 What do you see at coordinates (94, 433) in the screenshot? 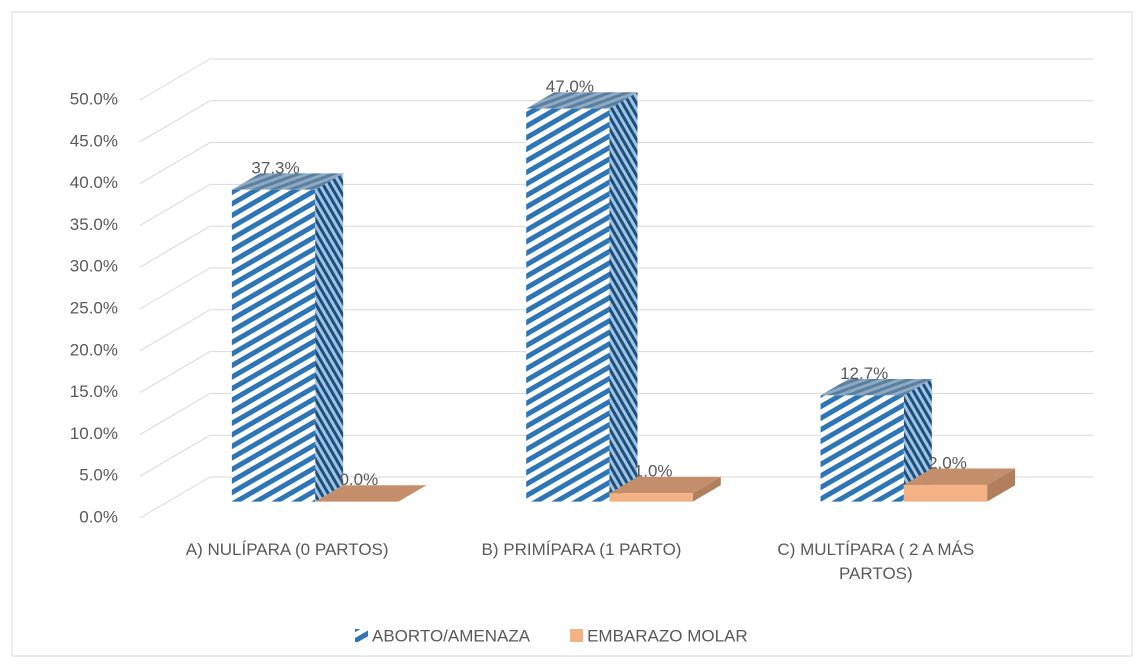
I see `y-tick-label: 10.0%` at bounding box center [94, 433].